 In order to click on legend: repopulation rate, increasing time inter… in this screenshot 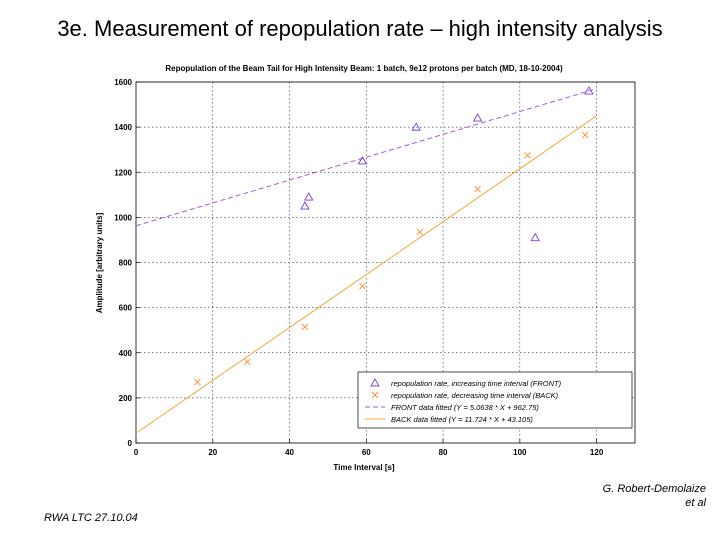, I will do `click(495, 400)`.